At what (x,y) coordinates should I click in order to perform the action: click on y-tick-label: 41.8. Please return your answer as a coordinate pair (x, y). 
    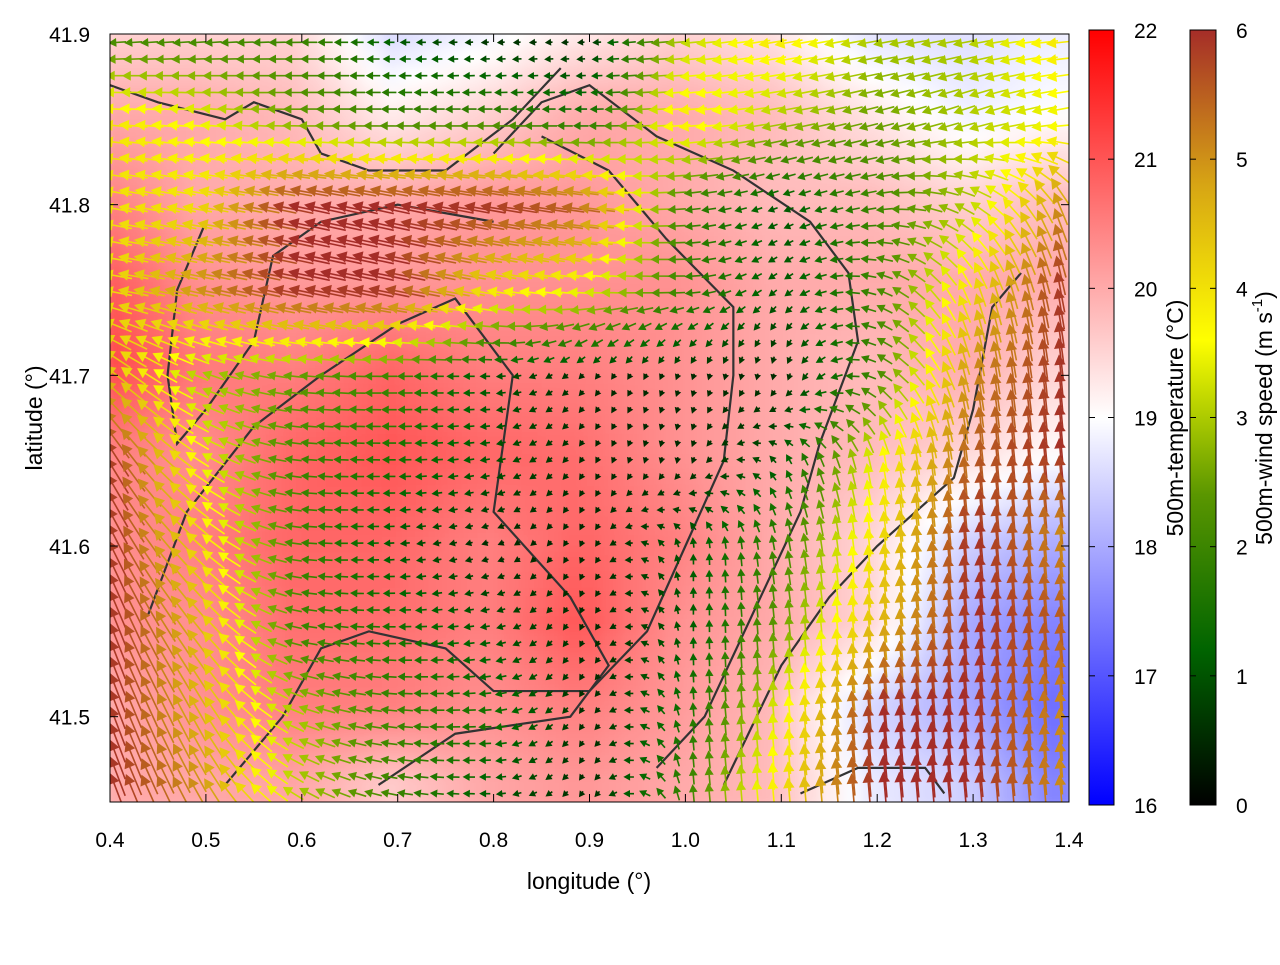
    Looking at the image, I should click on (69, 206).